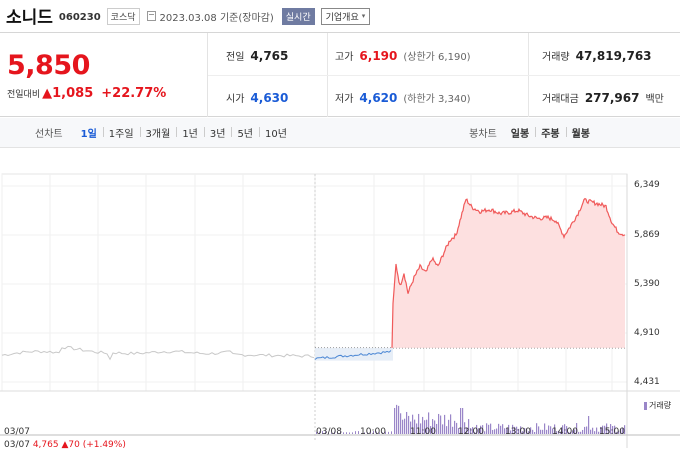  Describe the element at coordinates (344, 99) in the screenshot. I see `low-label: 저가` at that location.